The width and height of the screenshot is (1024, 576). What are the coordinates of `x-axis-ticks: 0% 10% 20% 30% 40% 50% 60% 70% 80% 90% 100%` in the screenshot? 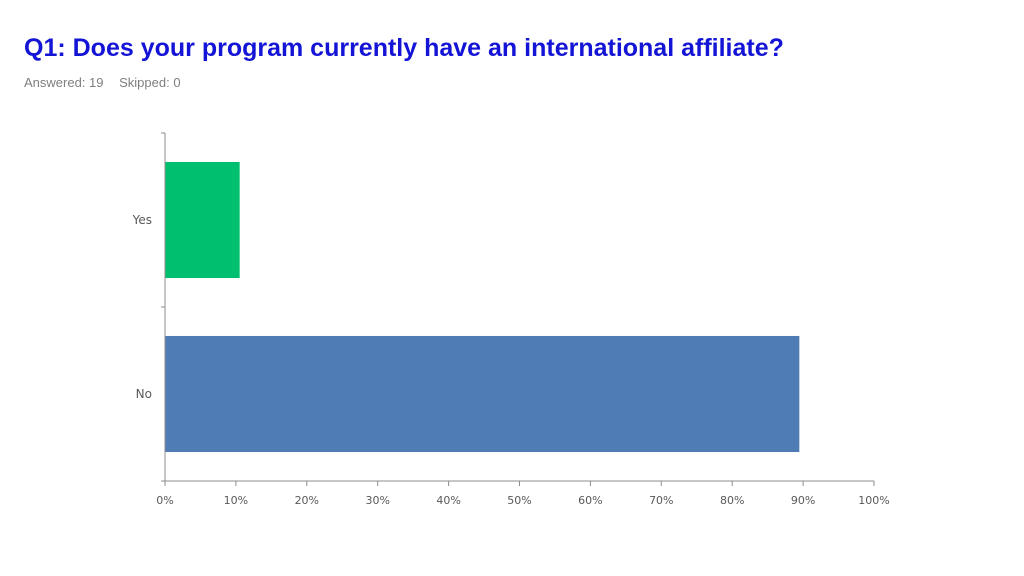 It's located at (523, 494).